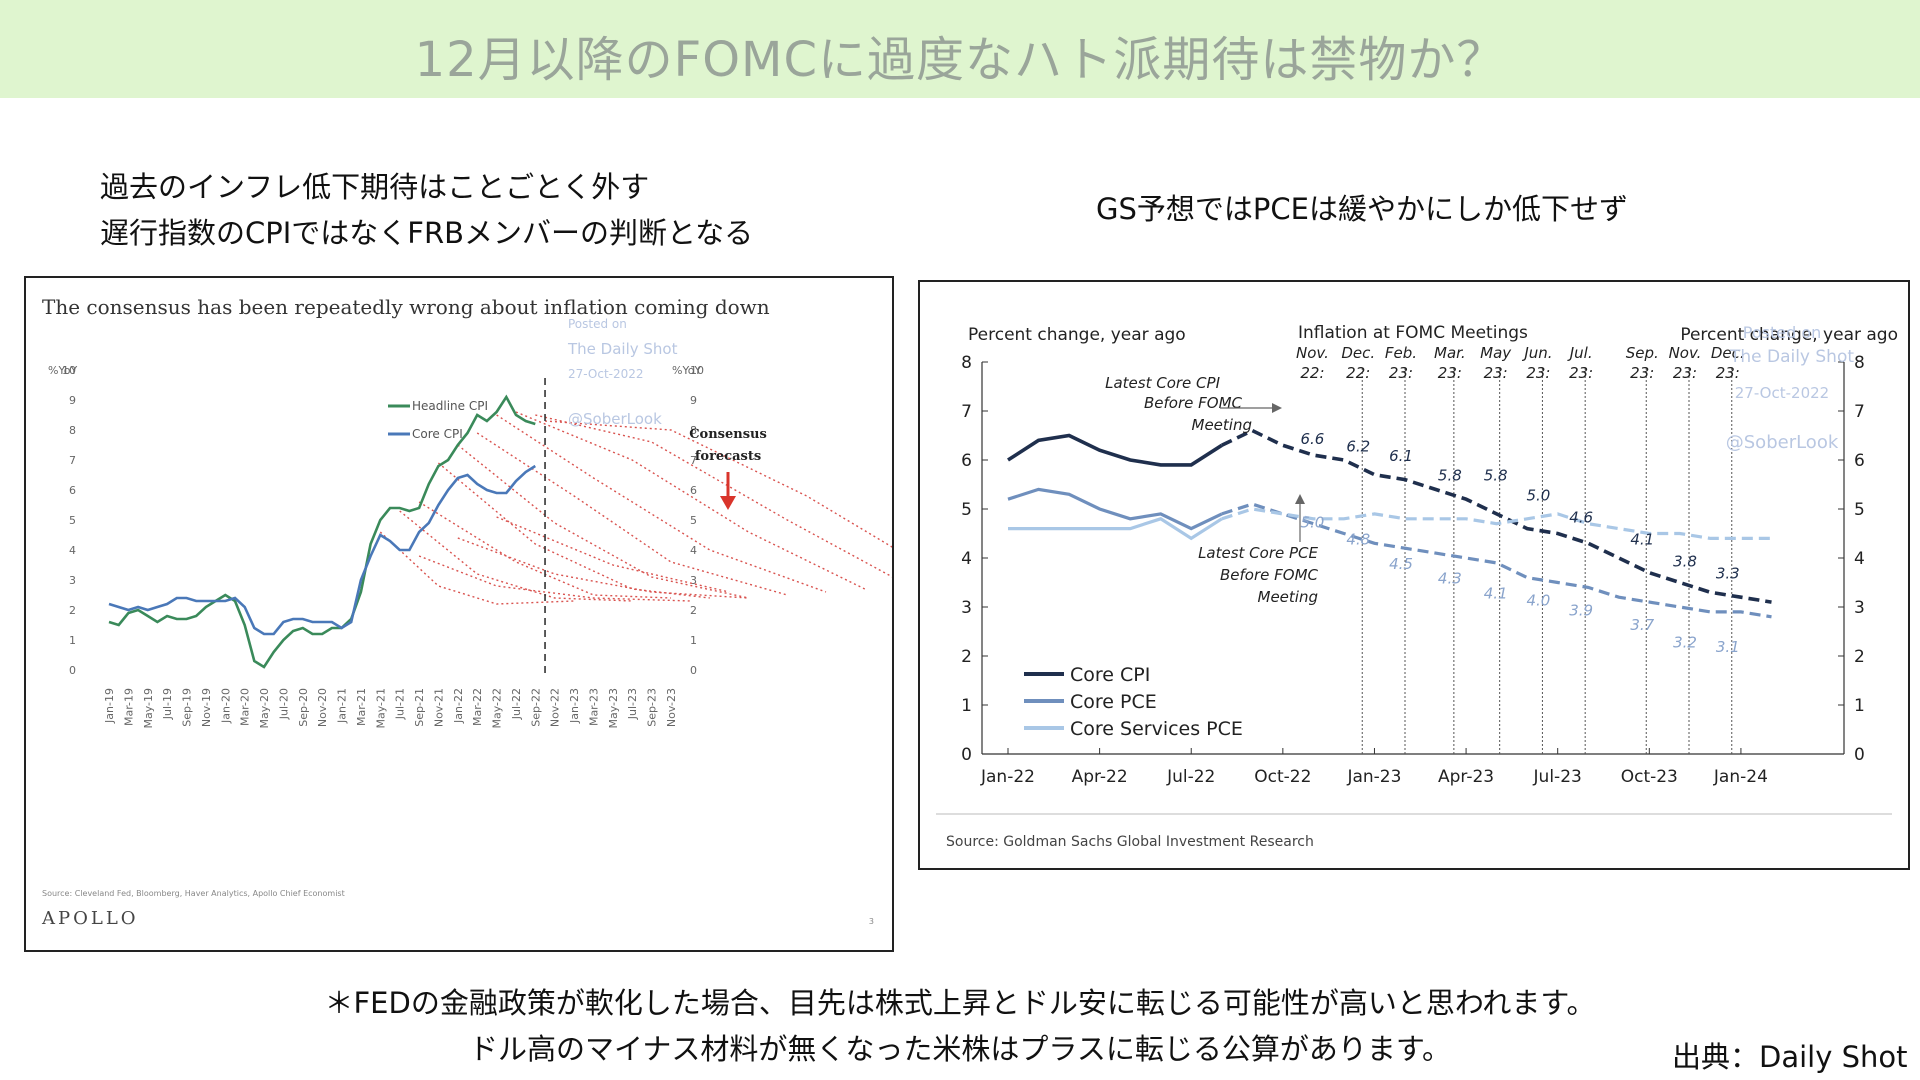 The image size is (1920, 1080). What do you see at coordinates (1156, 729) in the screenshot?
I see `legend-label: Core Services PCE` at bounding box center [1156, 729].